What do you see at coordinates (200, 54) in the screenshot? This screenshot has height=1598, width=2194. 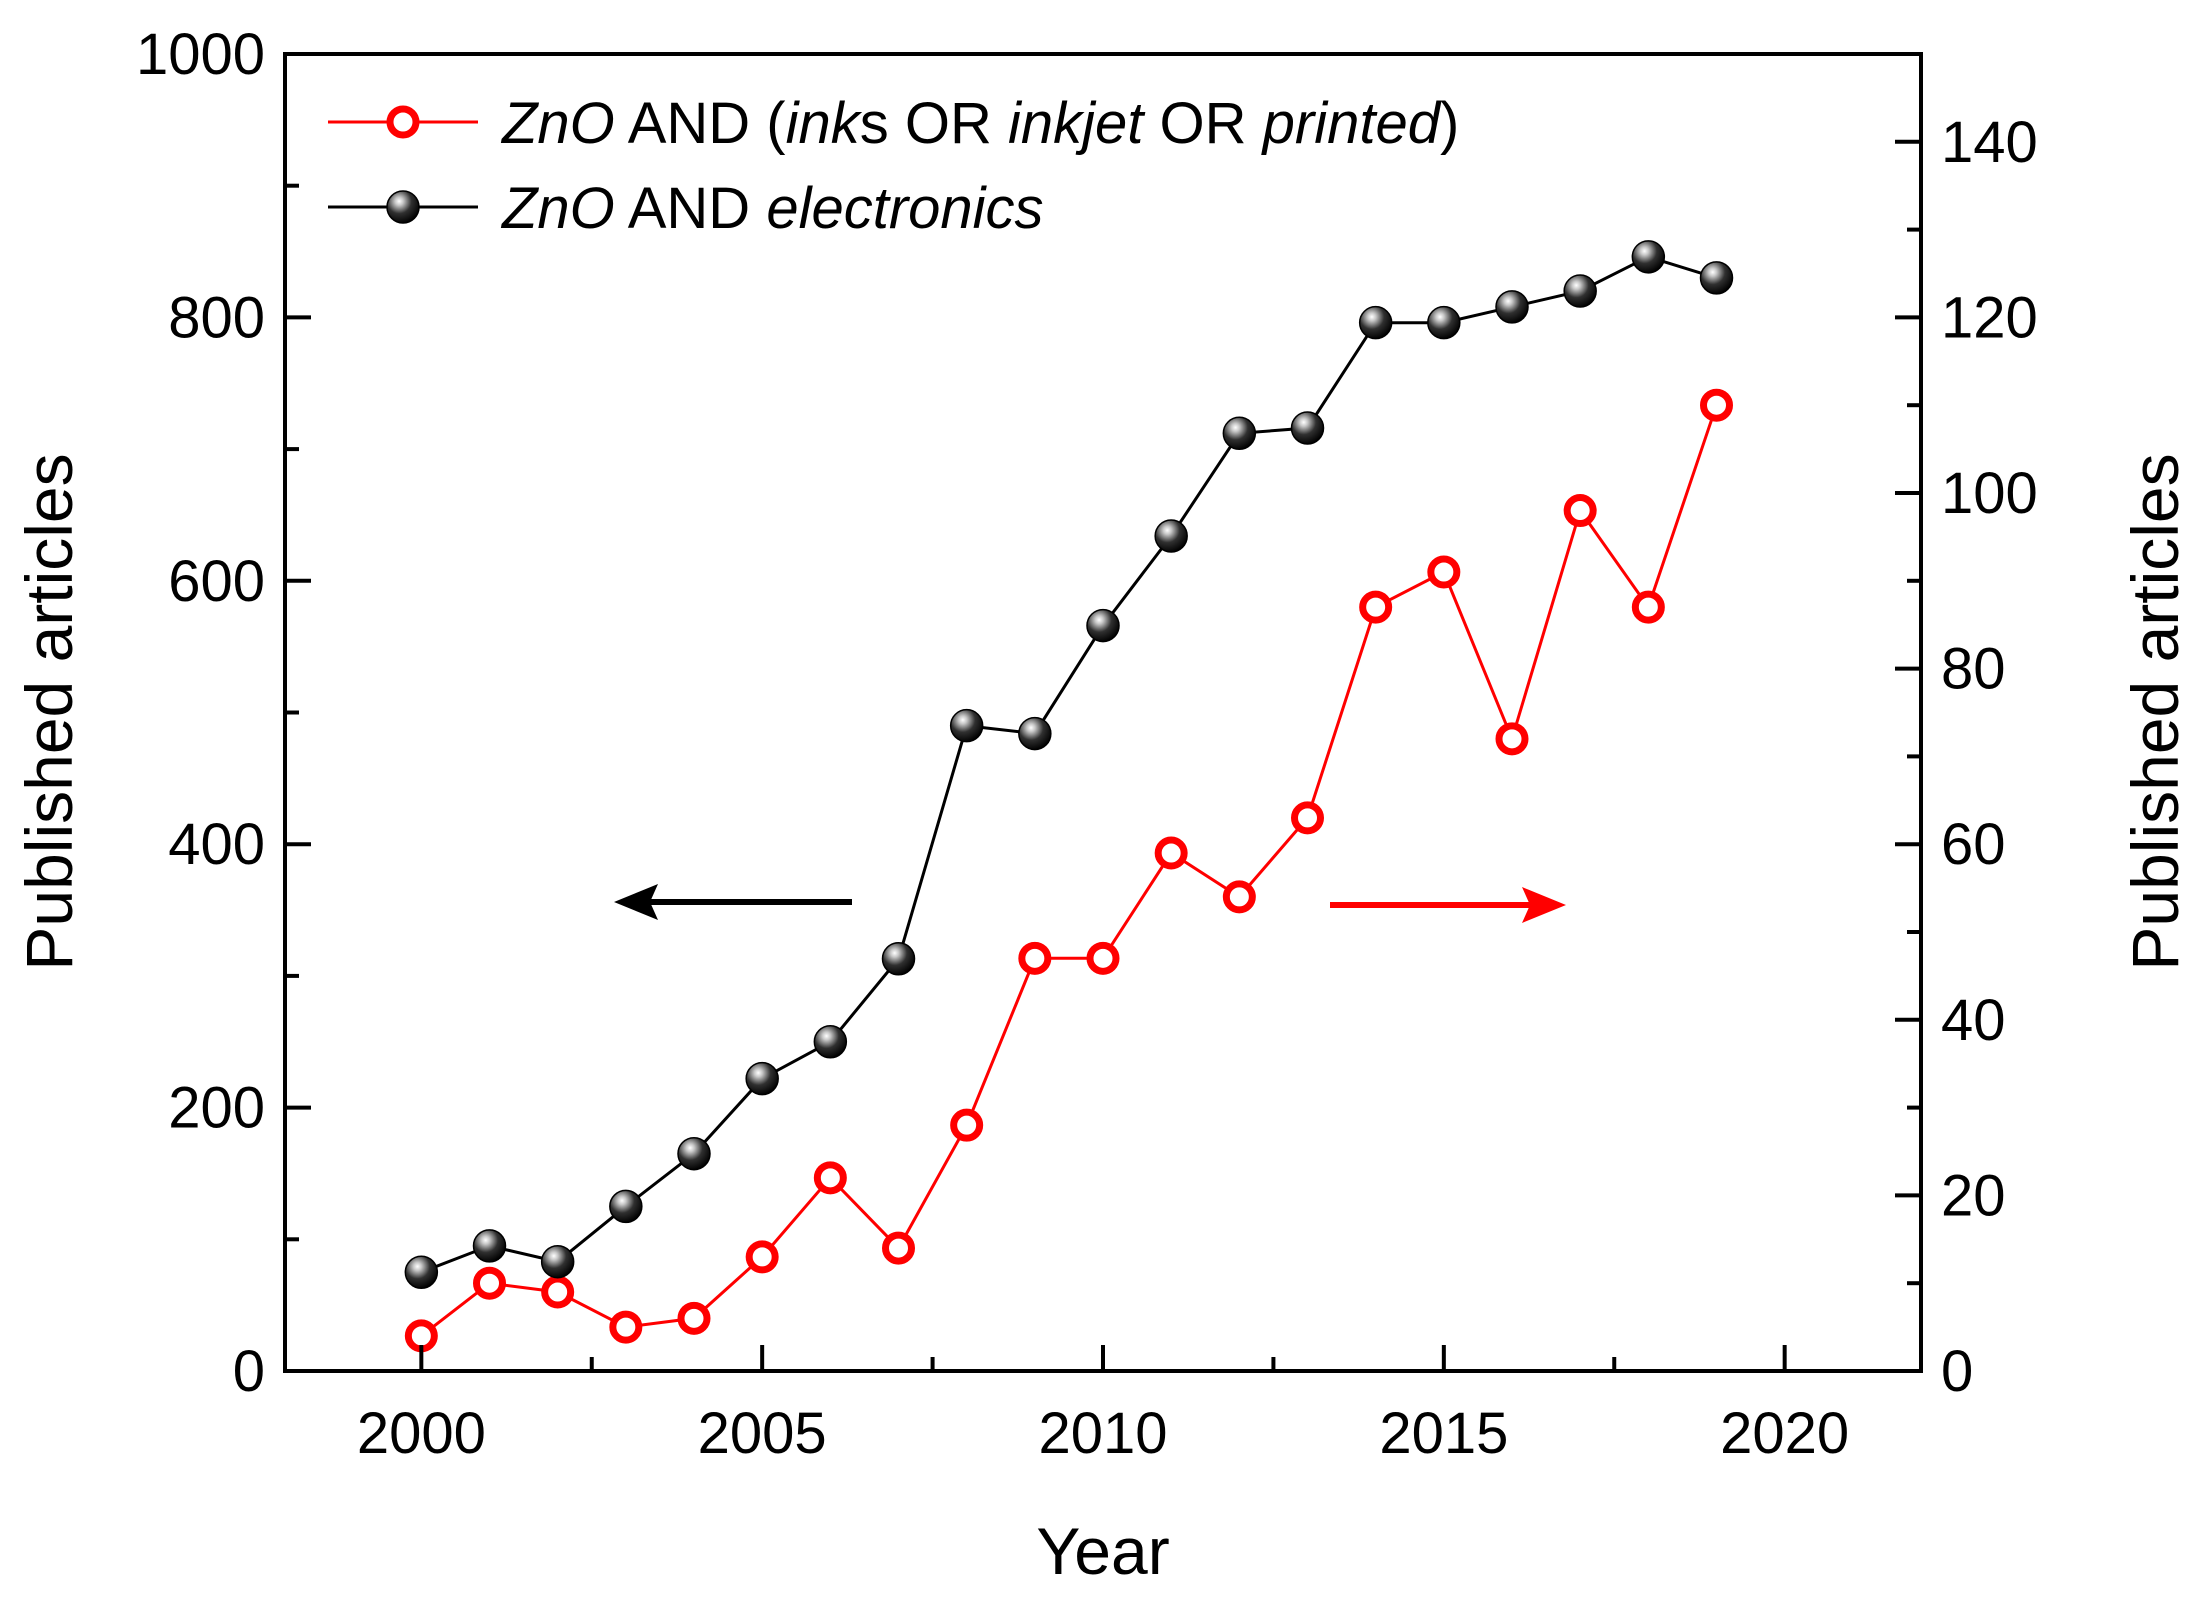 I see `y-left-tick-label: 1000` at bounding box center [200, 54].